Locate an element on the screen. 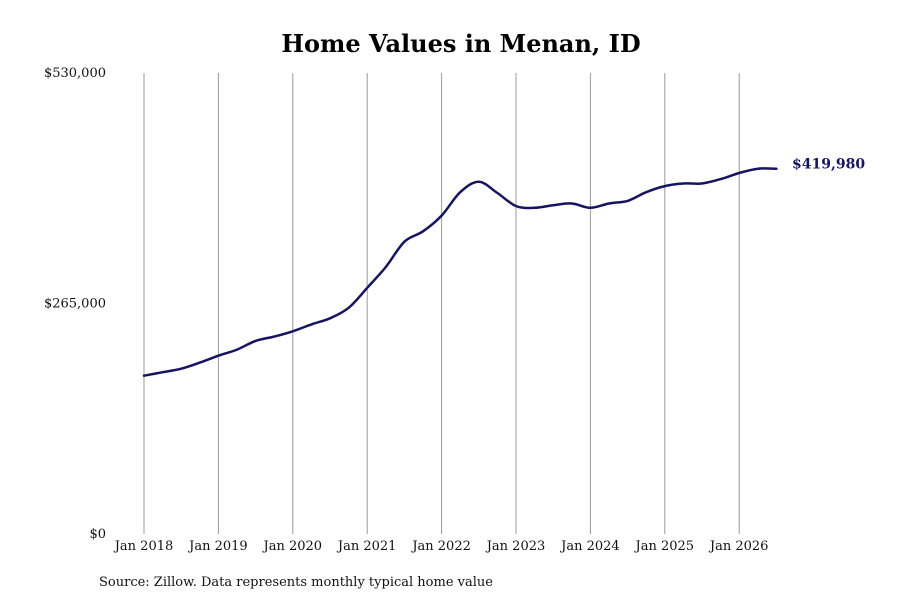 Image resolution: width=900 pixels, height=600 pixels. x-tick-label: Jan 2018 is located at coordinates (143, 546).